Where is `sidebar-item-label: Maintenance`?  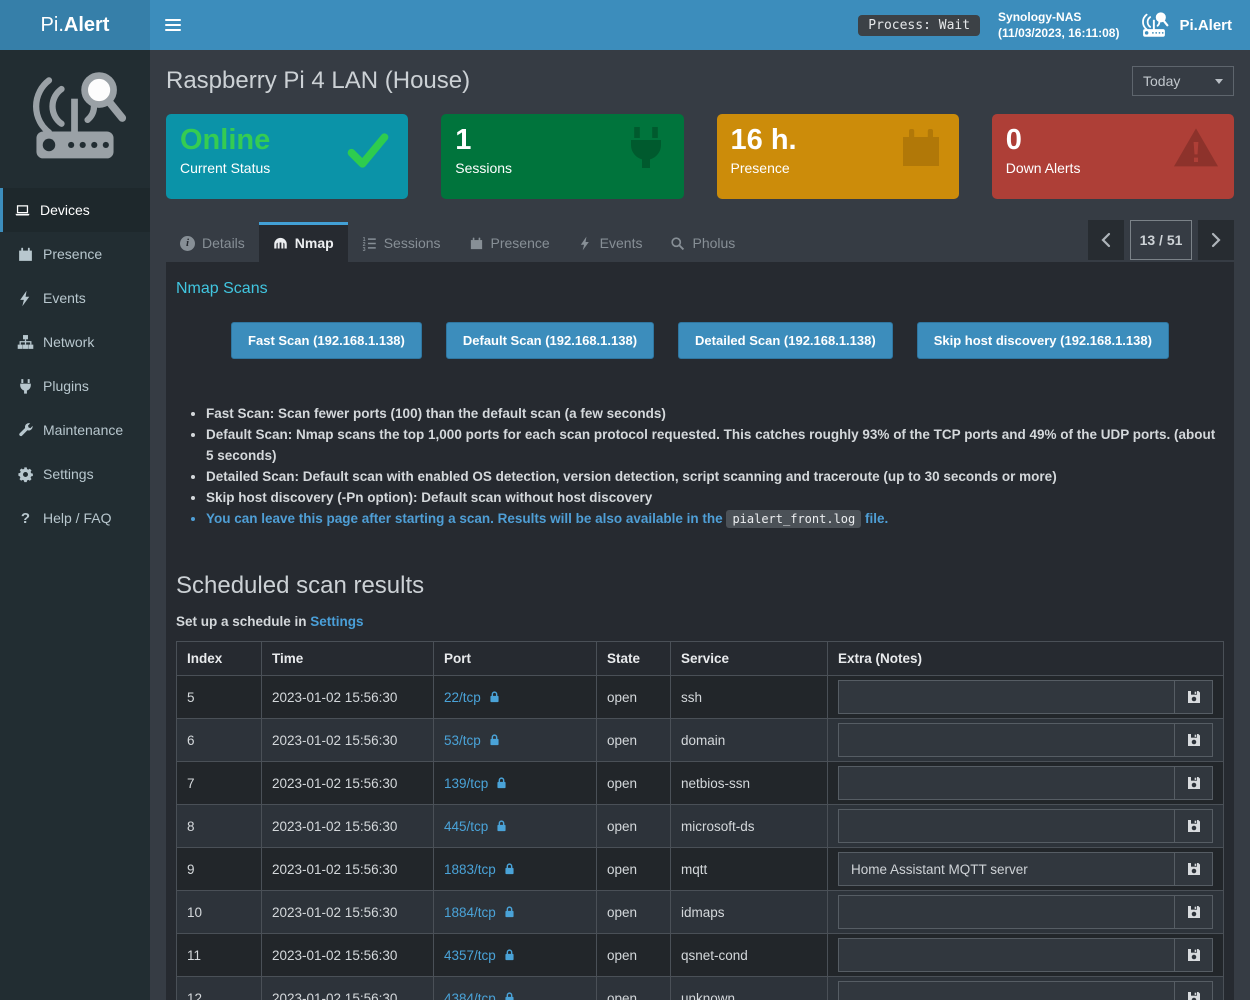
sidebar-item-label: Maintenance is located at coordinates (83, 430).